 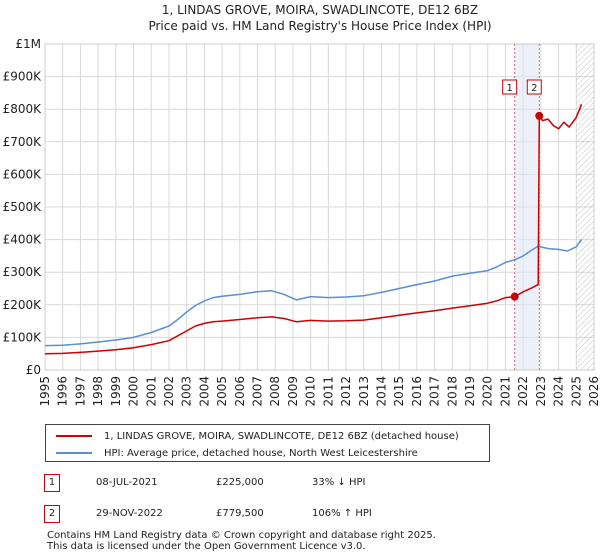 I want to click on x-tick-label-22: 2017, so click(x=435, y=391).